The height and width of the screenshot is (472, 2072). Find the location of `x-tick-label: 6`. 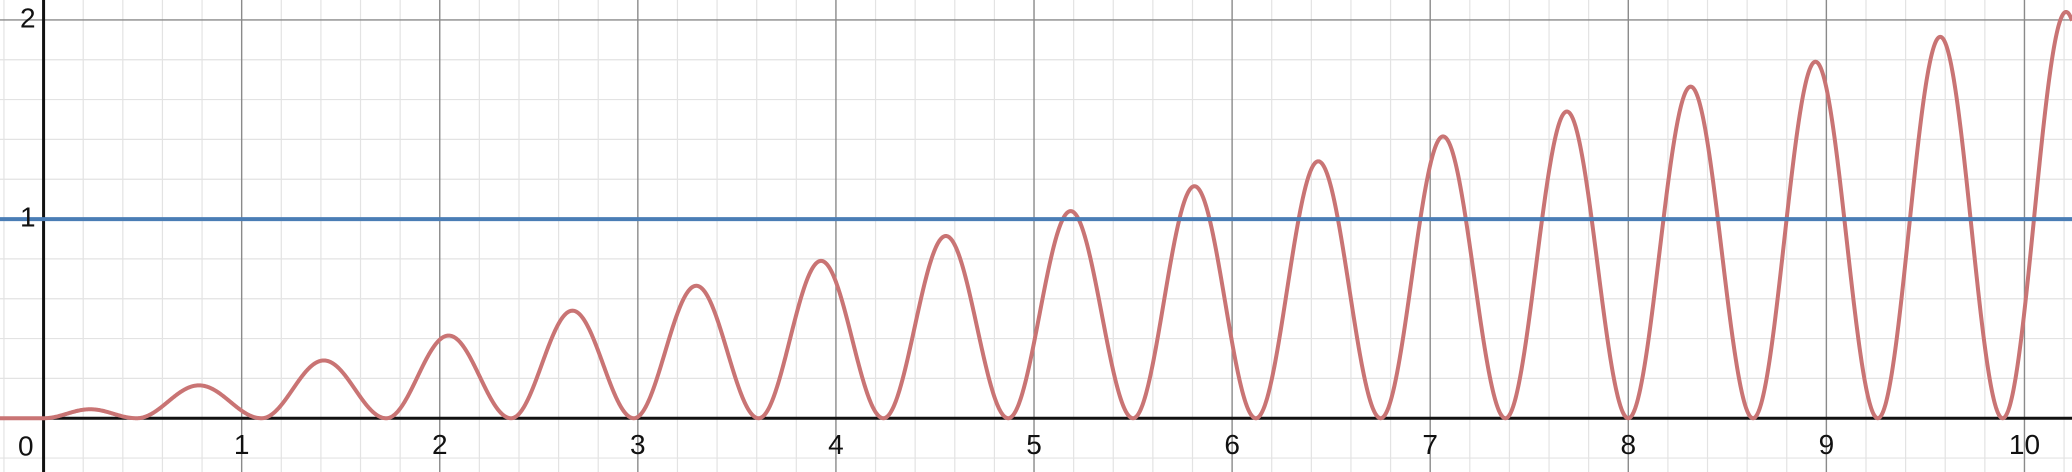

x-tick-label: 6 is located at coordinates (1232, 444).